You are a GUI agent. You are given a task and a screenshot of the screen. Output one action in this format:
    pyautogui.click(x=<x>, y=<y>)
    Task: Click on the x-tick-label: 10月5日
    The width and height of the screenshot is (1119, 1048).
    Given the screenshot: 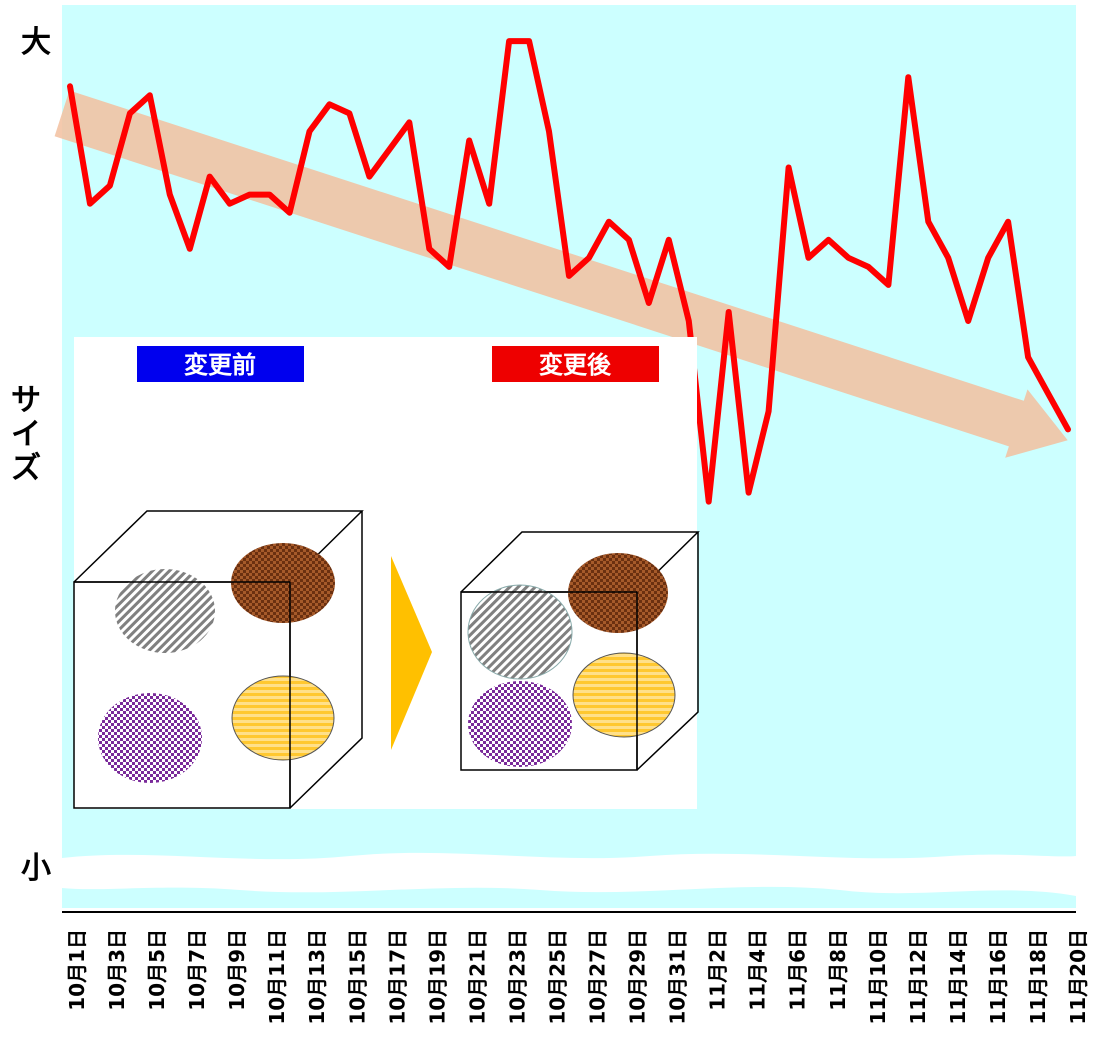 What is the action you would take?
    pyautogui.click(x=157, y=970)
    